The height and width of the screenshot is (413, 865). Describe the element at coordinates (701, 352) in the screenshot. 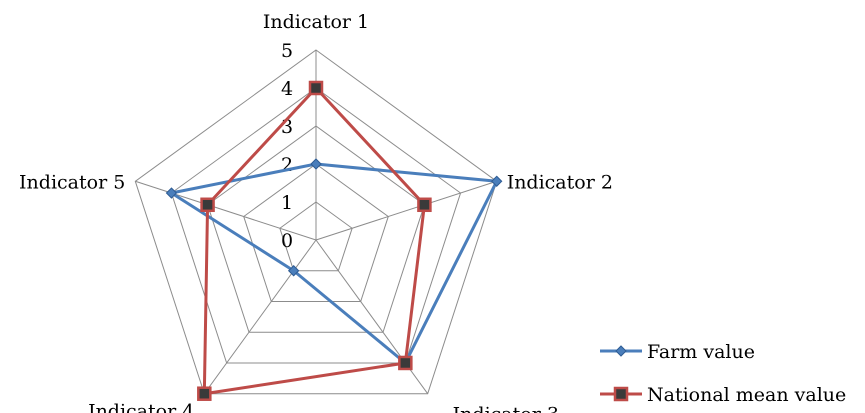

I see `legend-label-1: Farm value` at that location.